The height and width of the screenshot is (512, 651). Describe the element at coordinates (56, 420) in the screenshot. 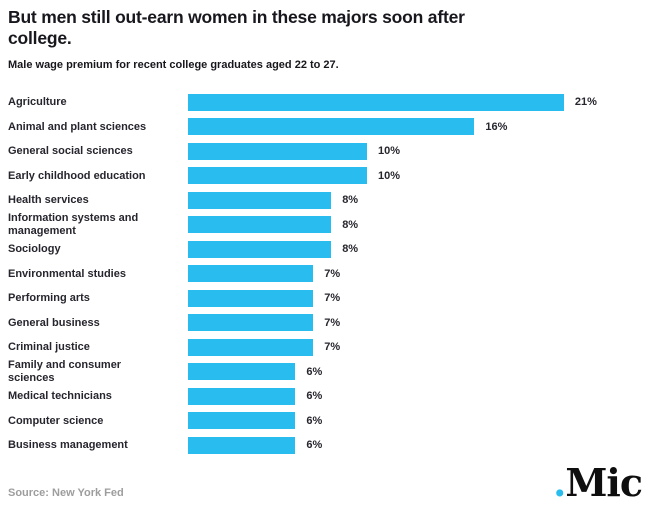

I see `bar-label: Computer science` at that location.